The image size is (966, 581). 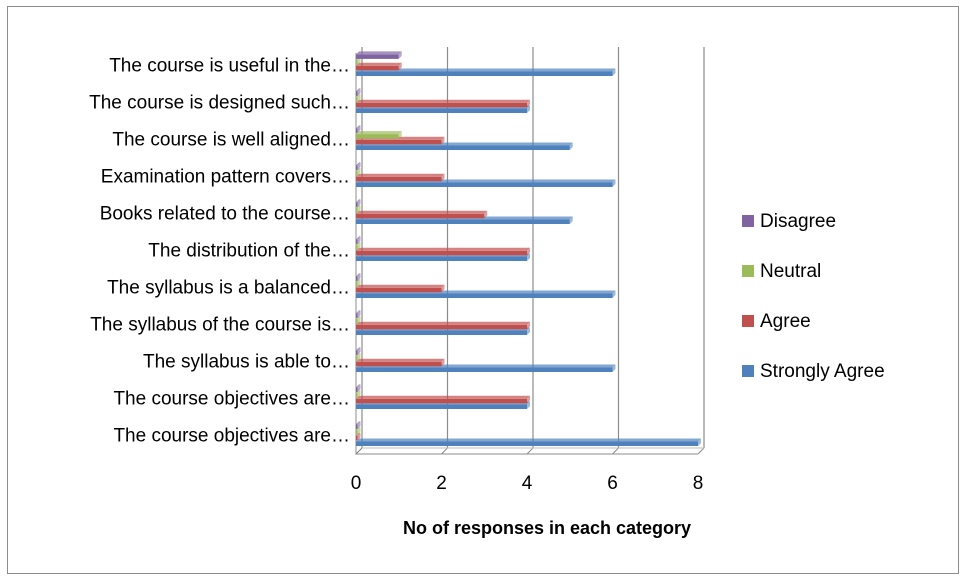 I want to click on x-axis-title: No of responses in each category, so click(x=547, y=528).